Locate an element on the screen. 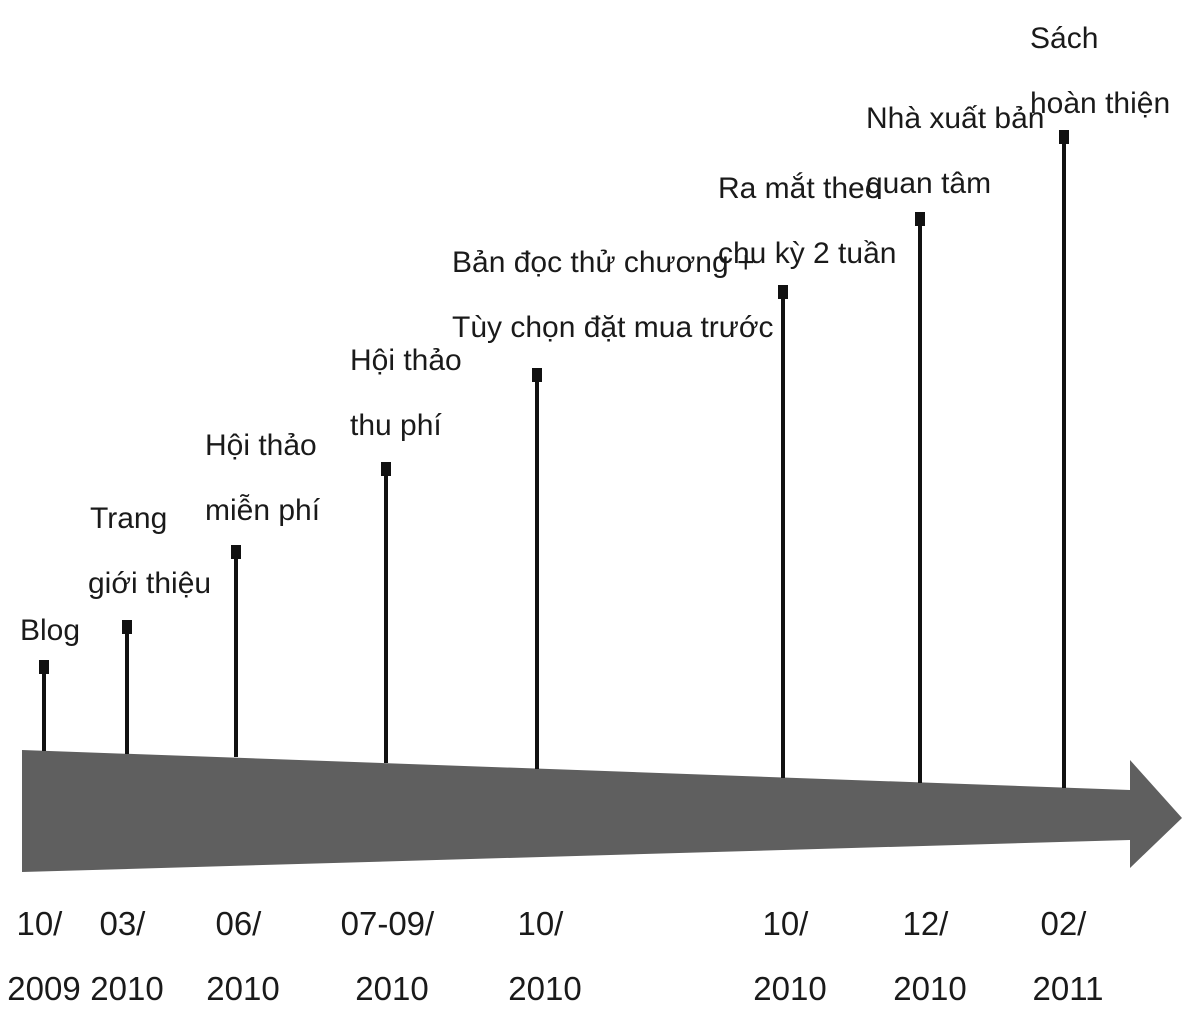 This screenshot has height=1019, width=1182. timeline-event: Hội thảo thu phí 07-09/ 2010 is located at coordinates (405, 675).